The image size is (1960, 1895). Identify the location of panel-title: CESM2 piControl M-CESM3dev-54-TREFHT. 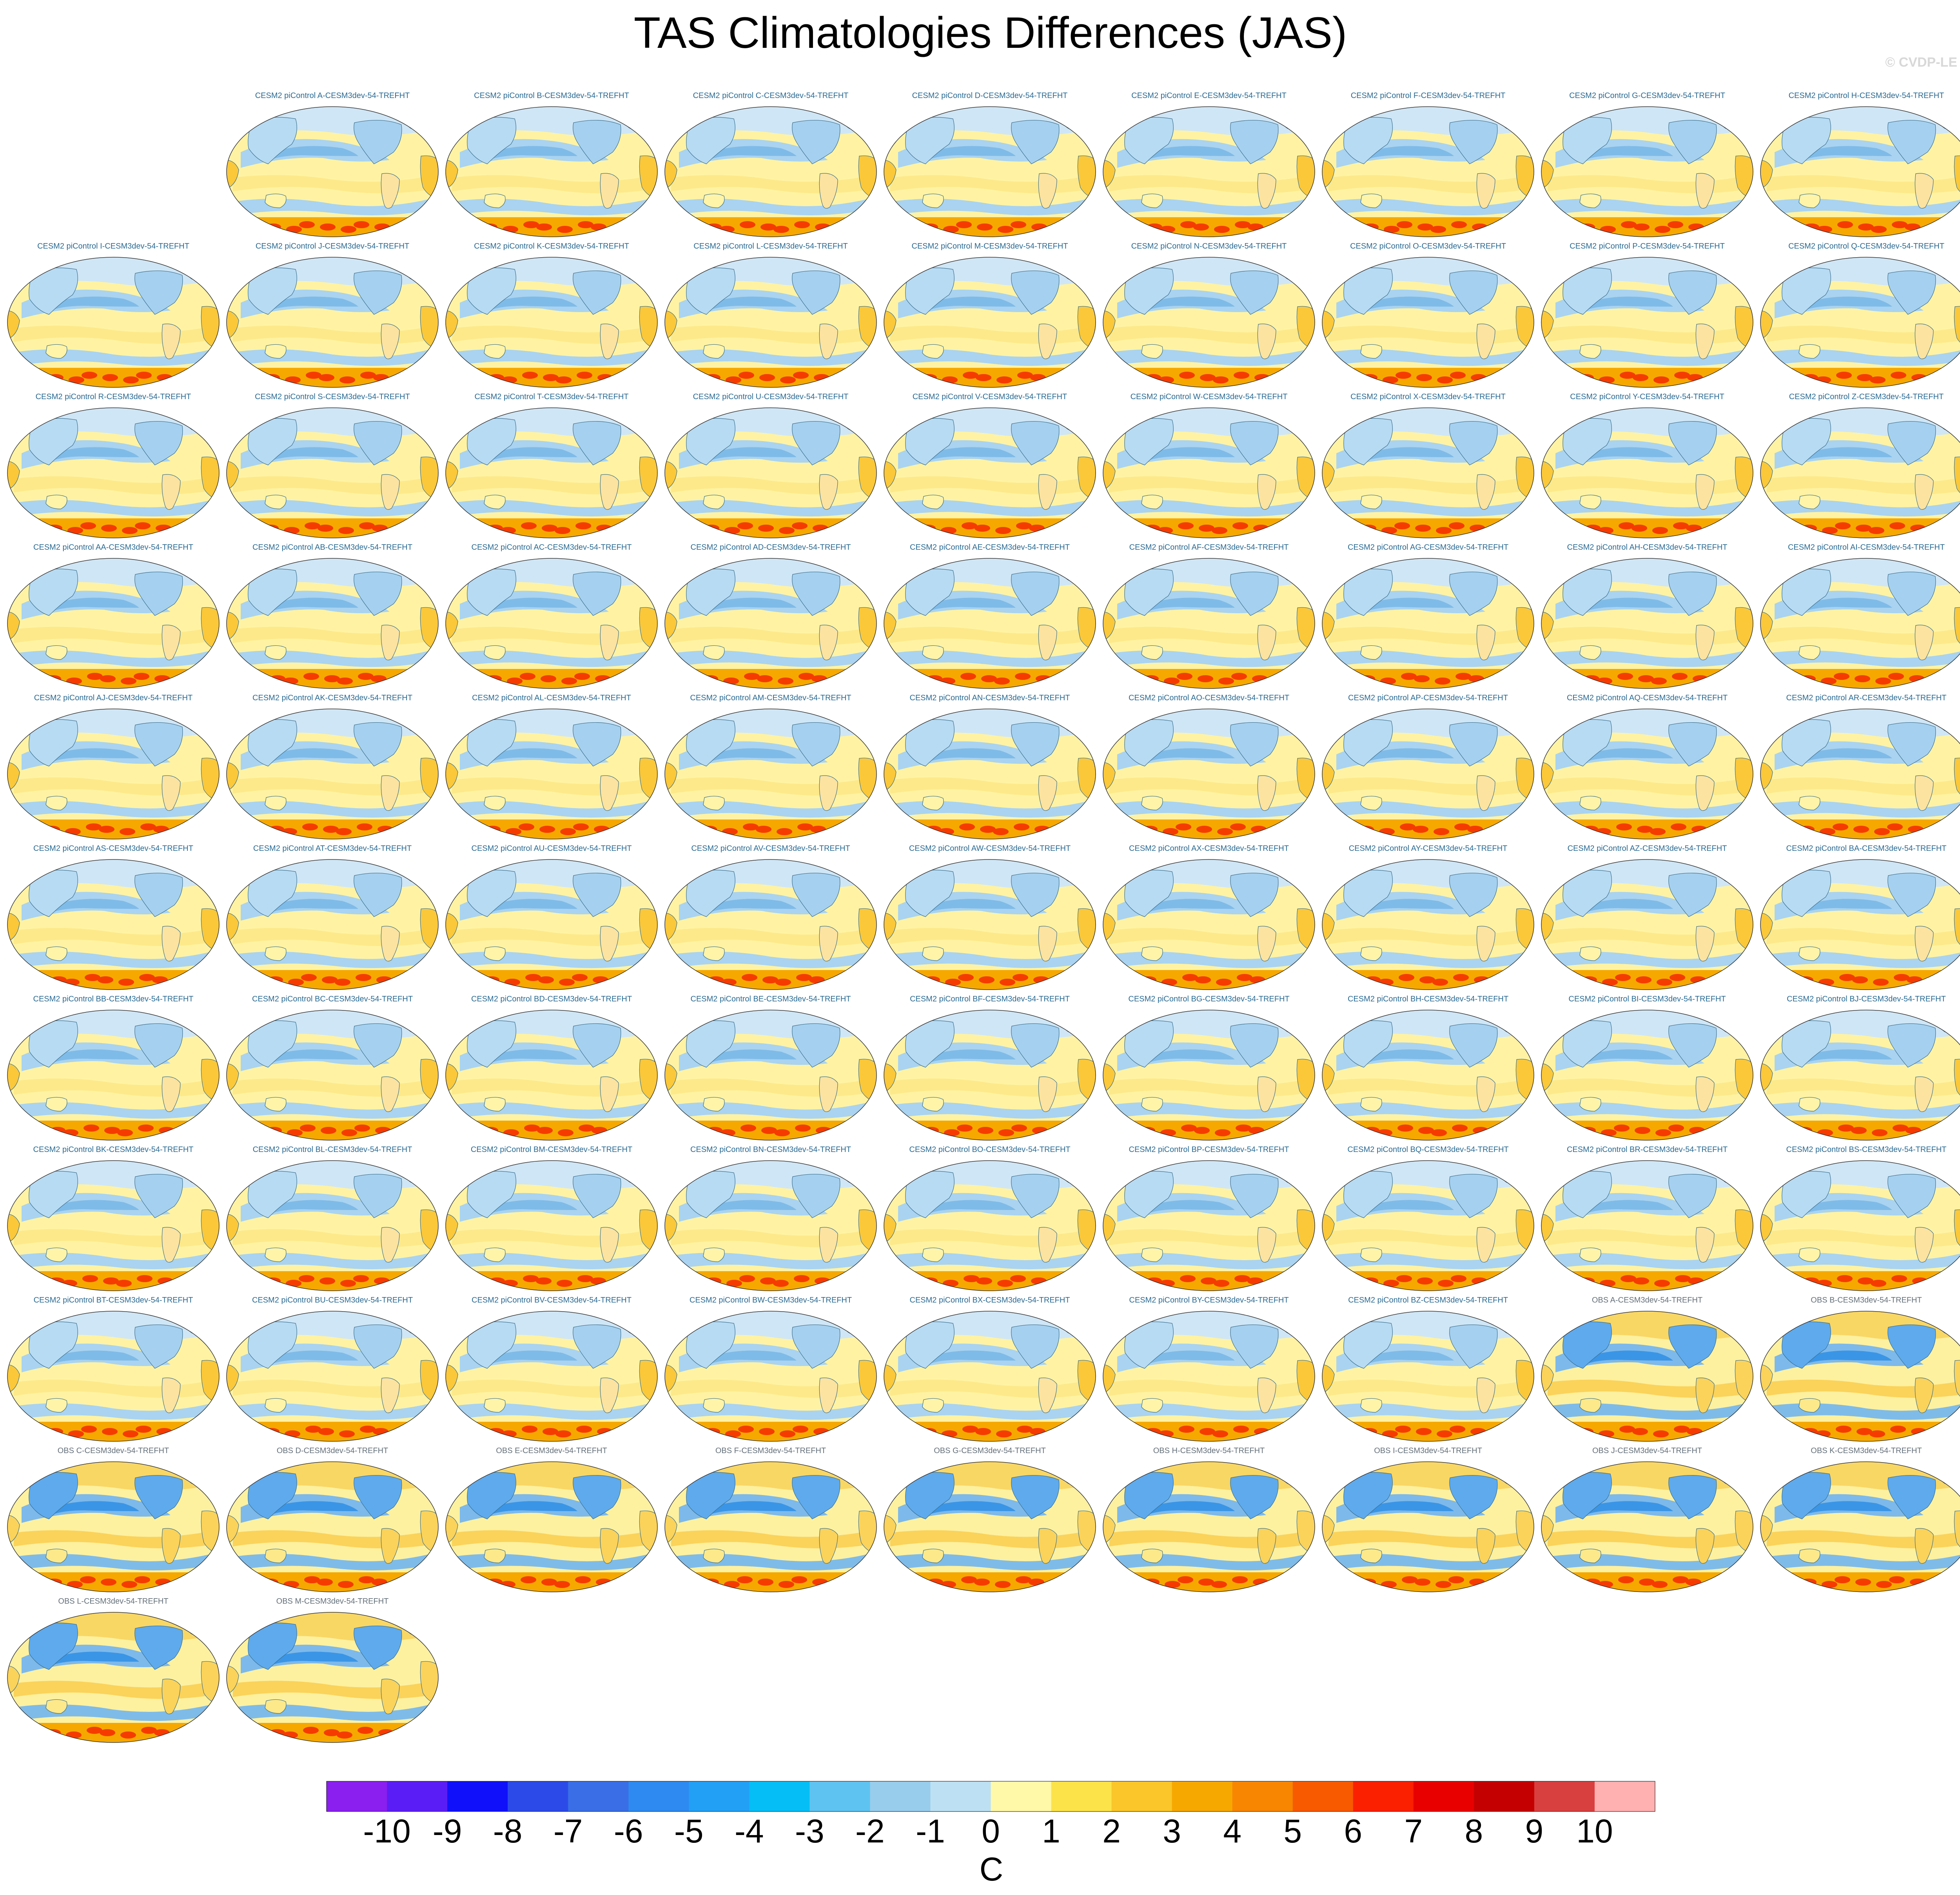
(989, 246).